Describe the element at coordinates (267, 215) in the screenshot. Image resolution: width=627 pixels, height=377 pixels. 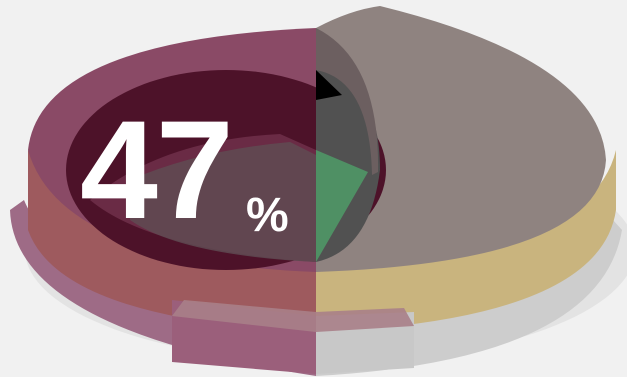
I see `percent-sign: %` at that location.